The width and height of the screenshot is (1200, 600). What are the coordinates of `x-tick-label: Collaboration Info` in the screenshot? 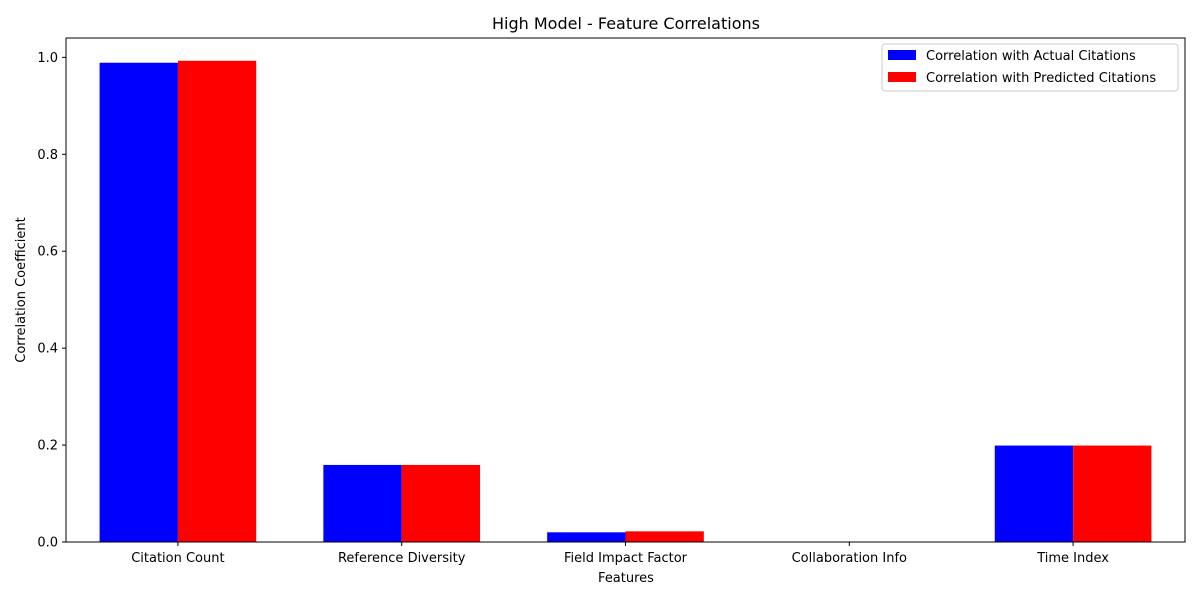 It's located at (849, 558).